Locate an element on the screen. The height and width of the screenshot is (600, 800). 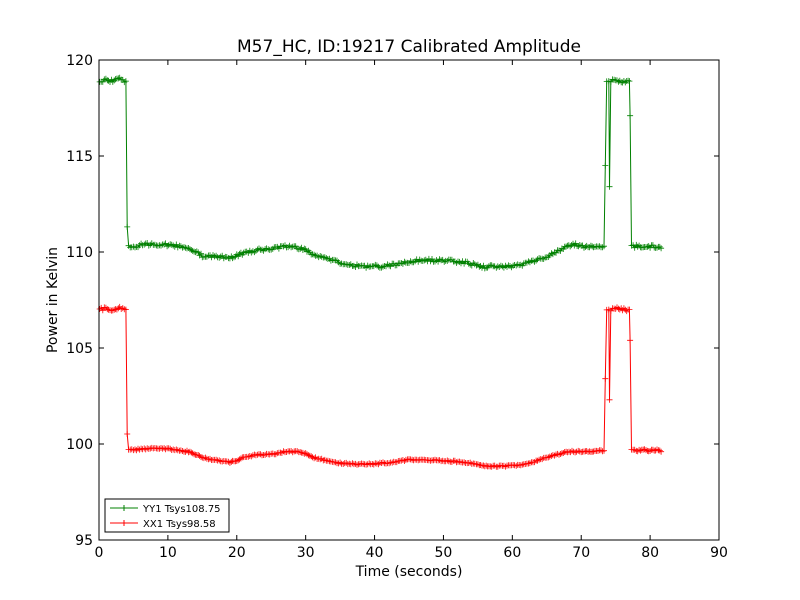
x-tick-label: 90 is located at coordinates (719, 553).